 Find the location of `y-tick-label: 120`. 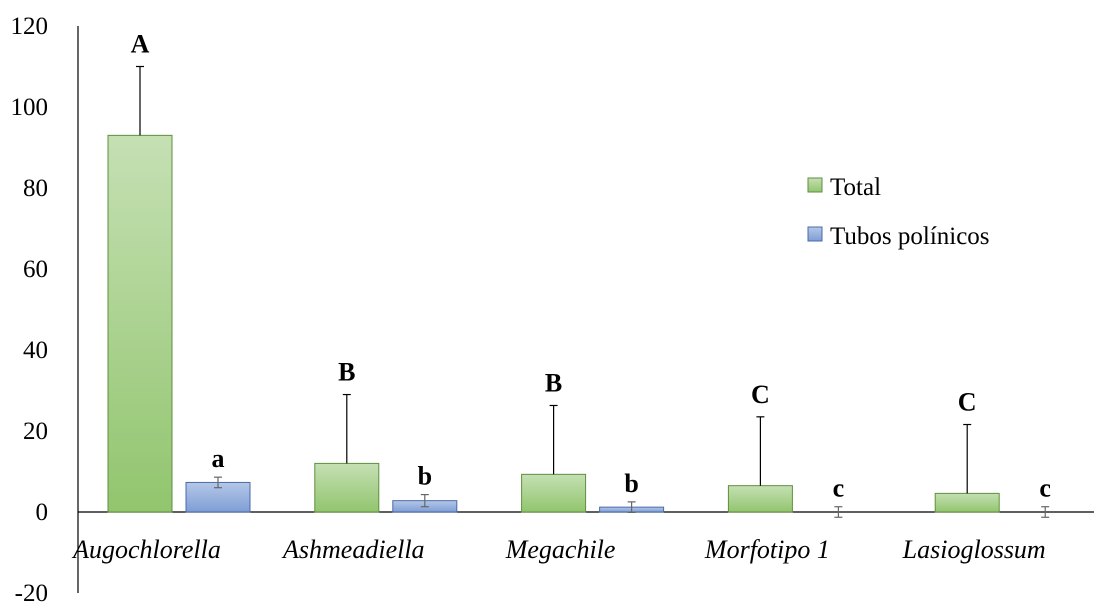

y-tick-label: 120 is located at coordinates (30, 26).